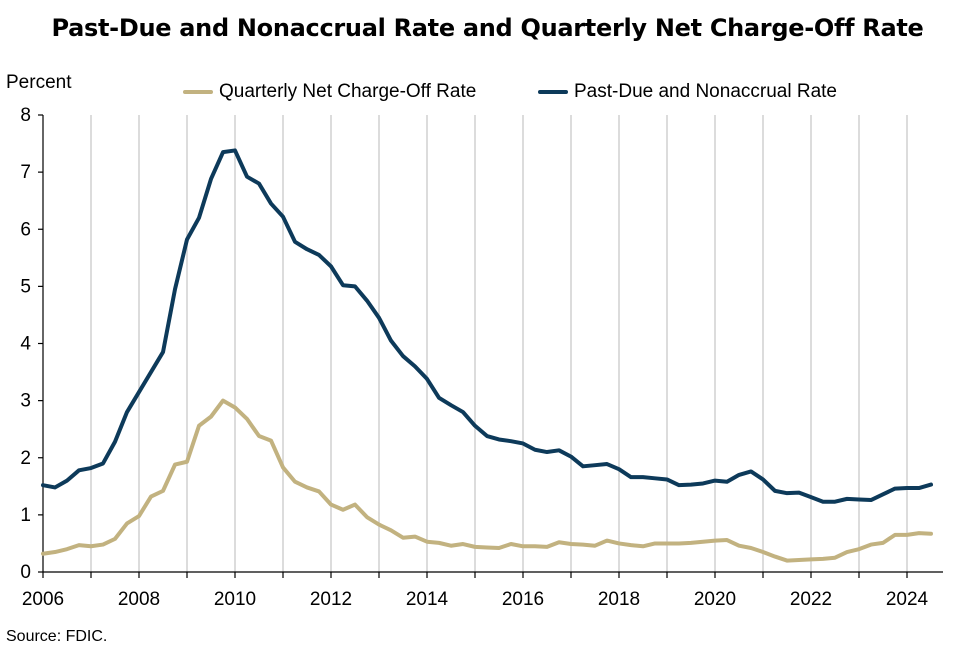  Describe the element at coordinates (25, 172) in the screenshot. I see `y-tick-label-7: 7` at that location.